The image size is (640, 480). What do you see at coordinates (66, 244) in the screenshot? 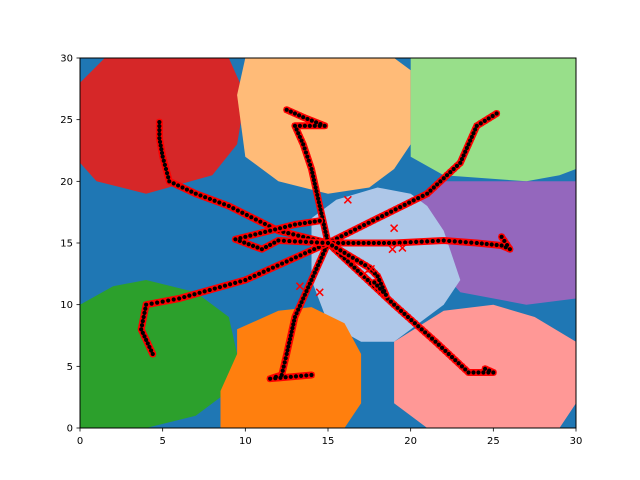
I see `y-tick-label: 15` at bounding box center [66, 244].